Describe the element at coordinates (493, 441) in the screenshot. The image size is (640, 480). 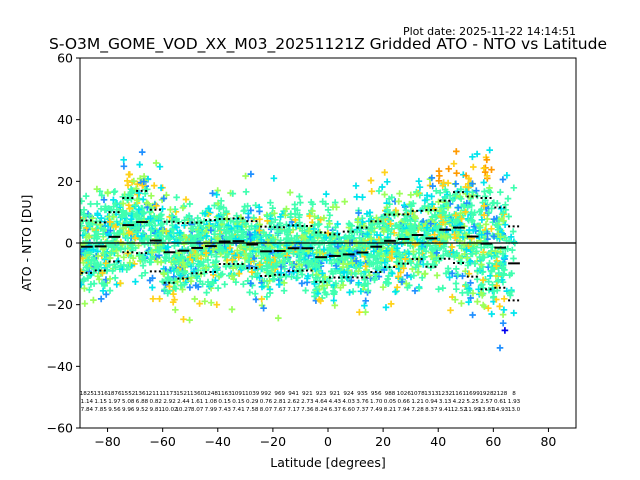
I see `x-tick-label: 60` at that location.